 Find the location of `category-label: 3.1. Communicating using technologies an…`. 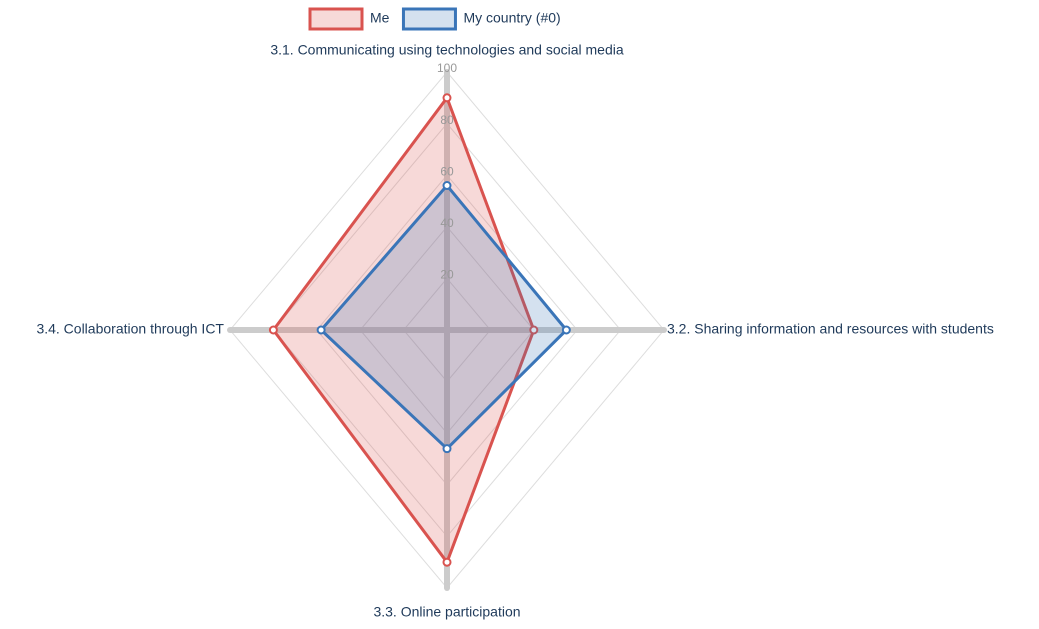

category-label: 3.1. Communicating using technologies an… is located at coordinates (447, 50).